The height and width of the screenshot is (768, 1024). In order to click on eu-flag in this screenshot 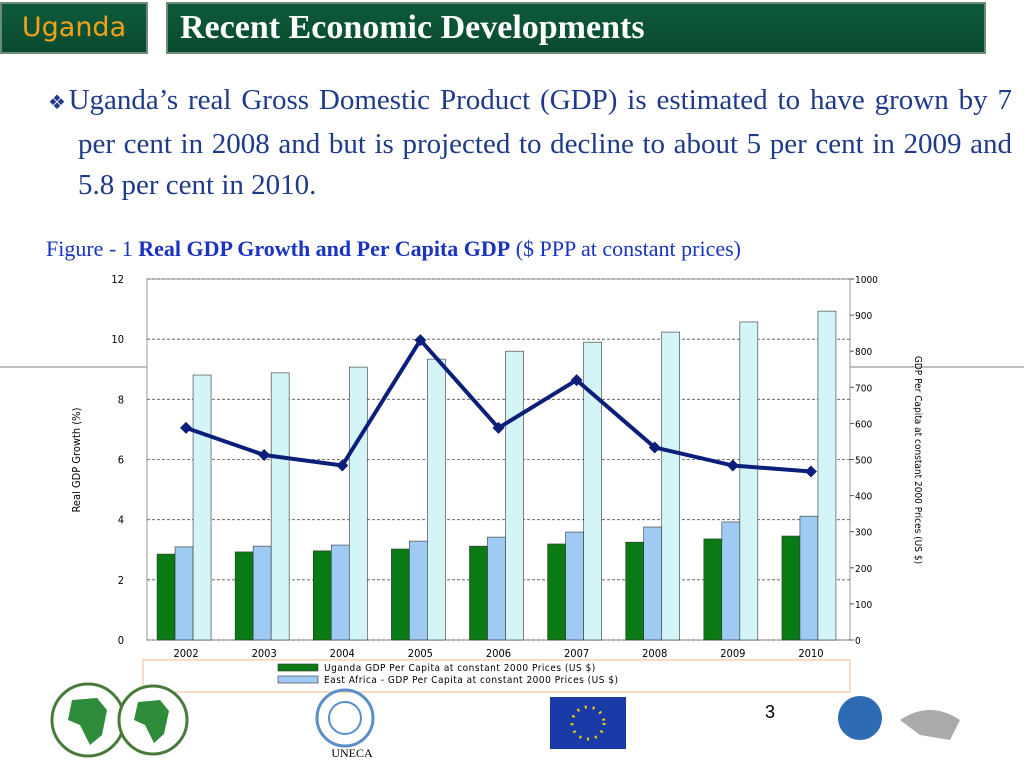, I will do `click(588, 723)`.